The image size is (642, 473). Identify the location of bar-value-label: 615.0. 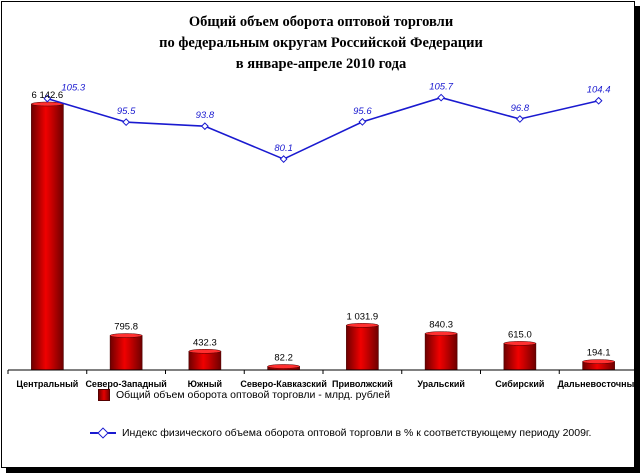
(520, 334).